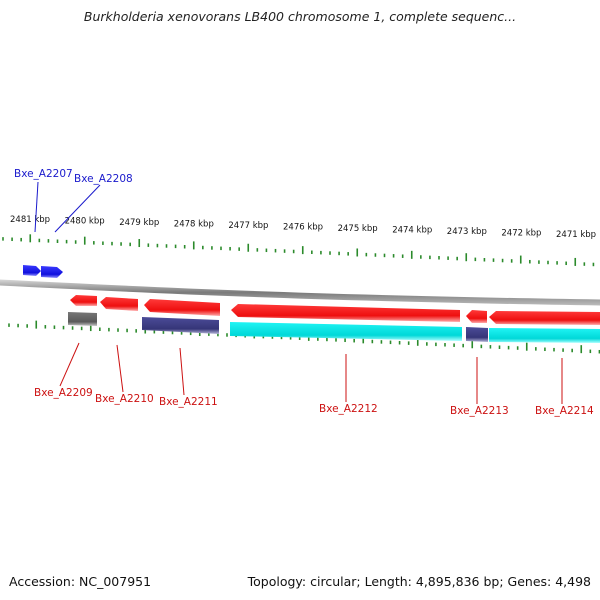 This screenshot has width=600, height=600. I want to click on leader-line-bxe-a2208, so click(77, 208).